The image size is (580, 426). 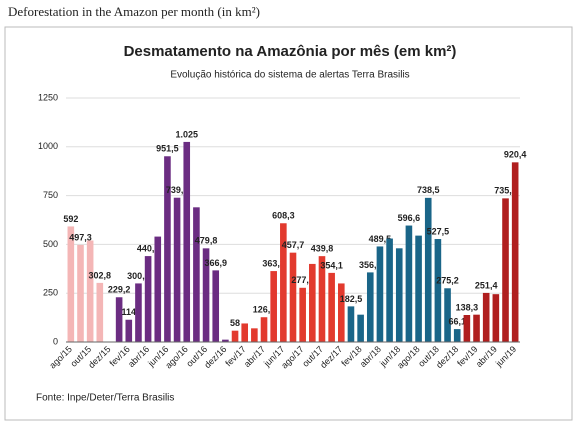 What do you see at coordinates (283, 216) in the screenshot?
I see `value-label: 608,3` at bounding box center [283, 216].